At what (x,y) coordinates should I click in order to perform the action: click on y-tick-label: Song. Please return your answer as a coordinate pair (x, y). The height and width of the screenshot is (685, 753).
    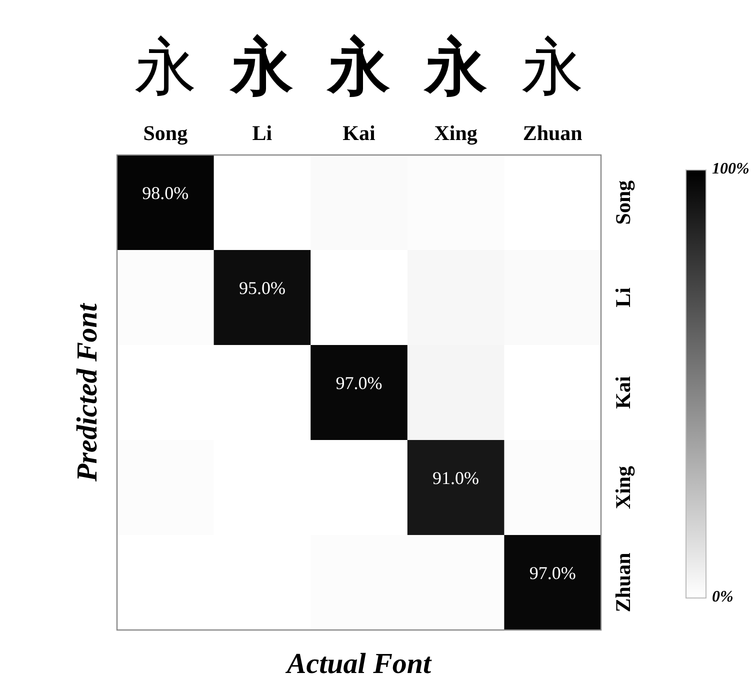
    Looking at the image, I should click on (622, 202).